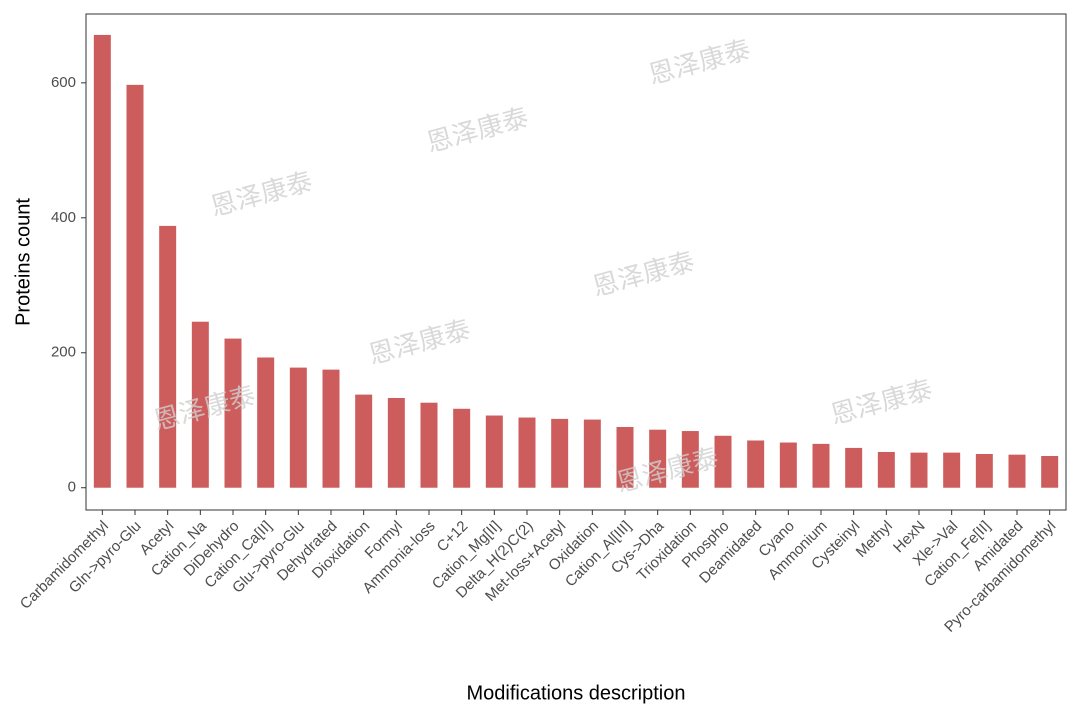  Describe the element at coordinates (63, 217) in the screenshot. I see `y-tick-label: 400` at that location.